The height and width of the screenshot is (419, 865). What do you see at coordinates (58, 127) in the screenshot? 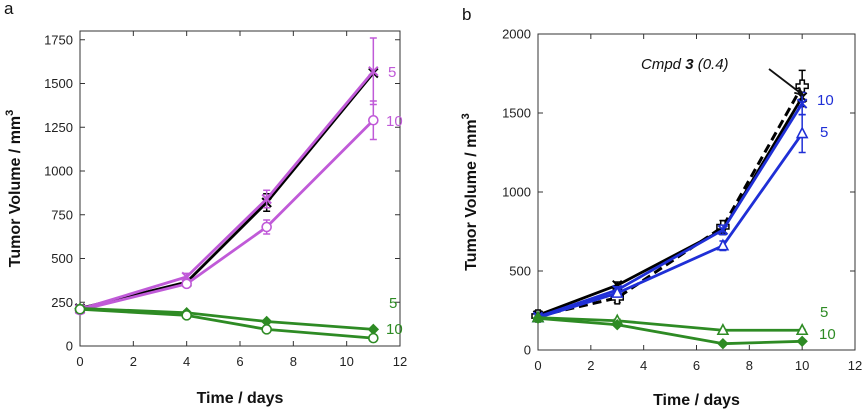
I see `y-tick-label: 1250` at bounding box center [58, 127].